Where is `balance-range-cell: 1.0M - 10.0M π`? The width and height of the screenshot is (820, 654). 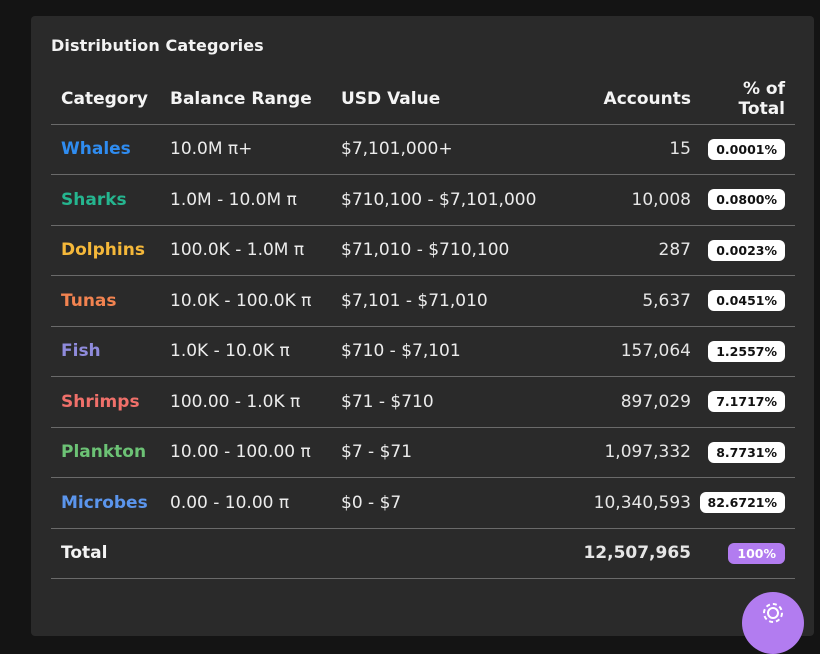
balance-range-cell: 1.0M - 10.0M π is located at coordinates (255, 200).